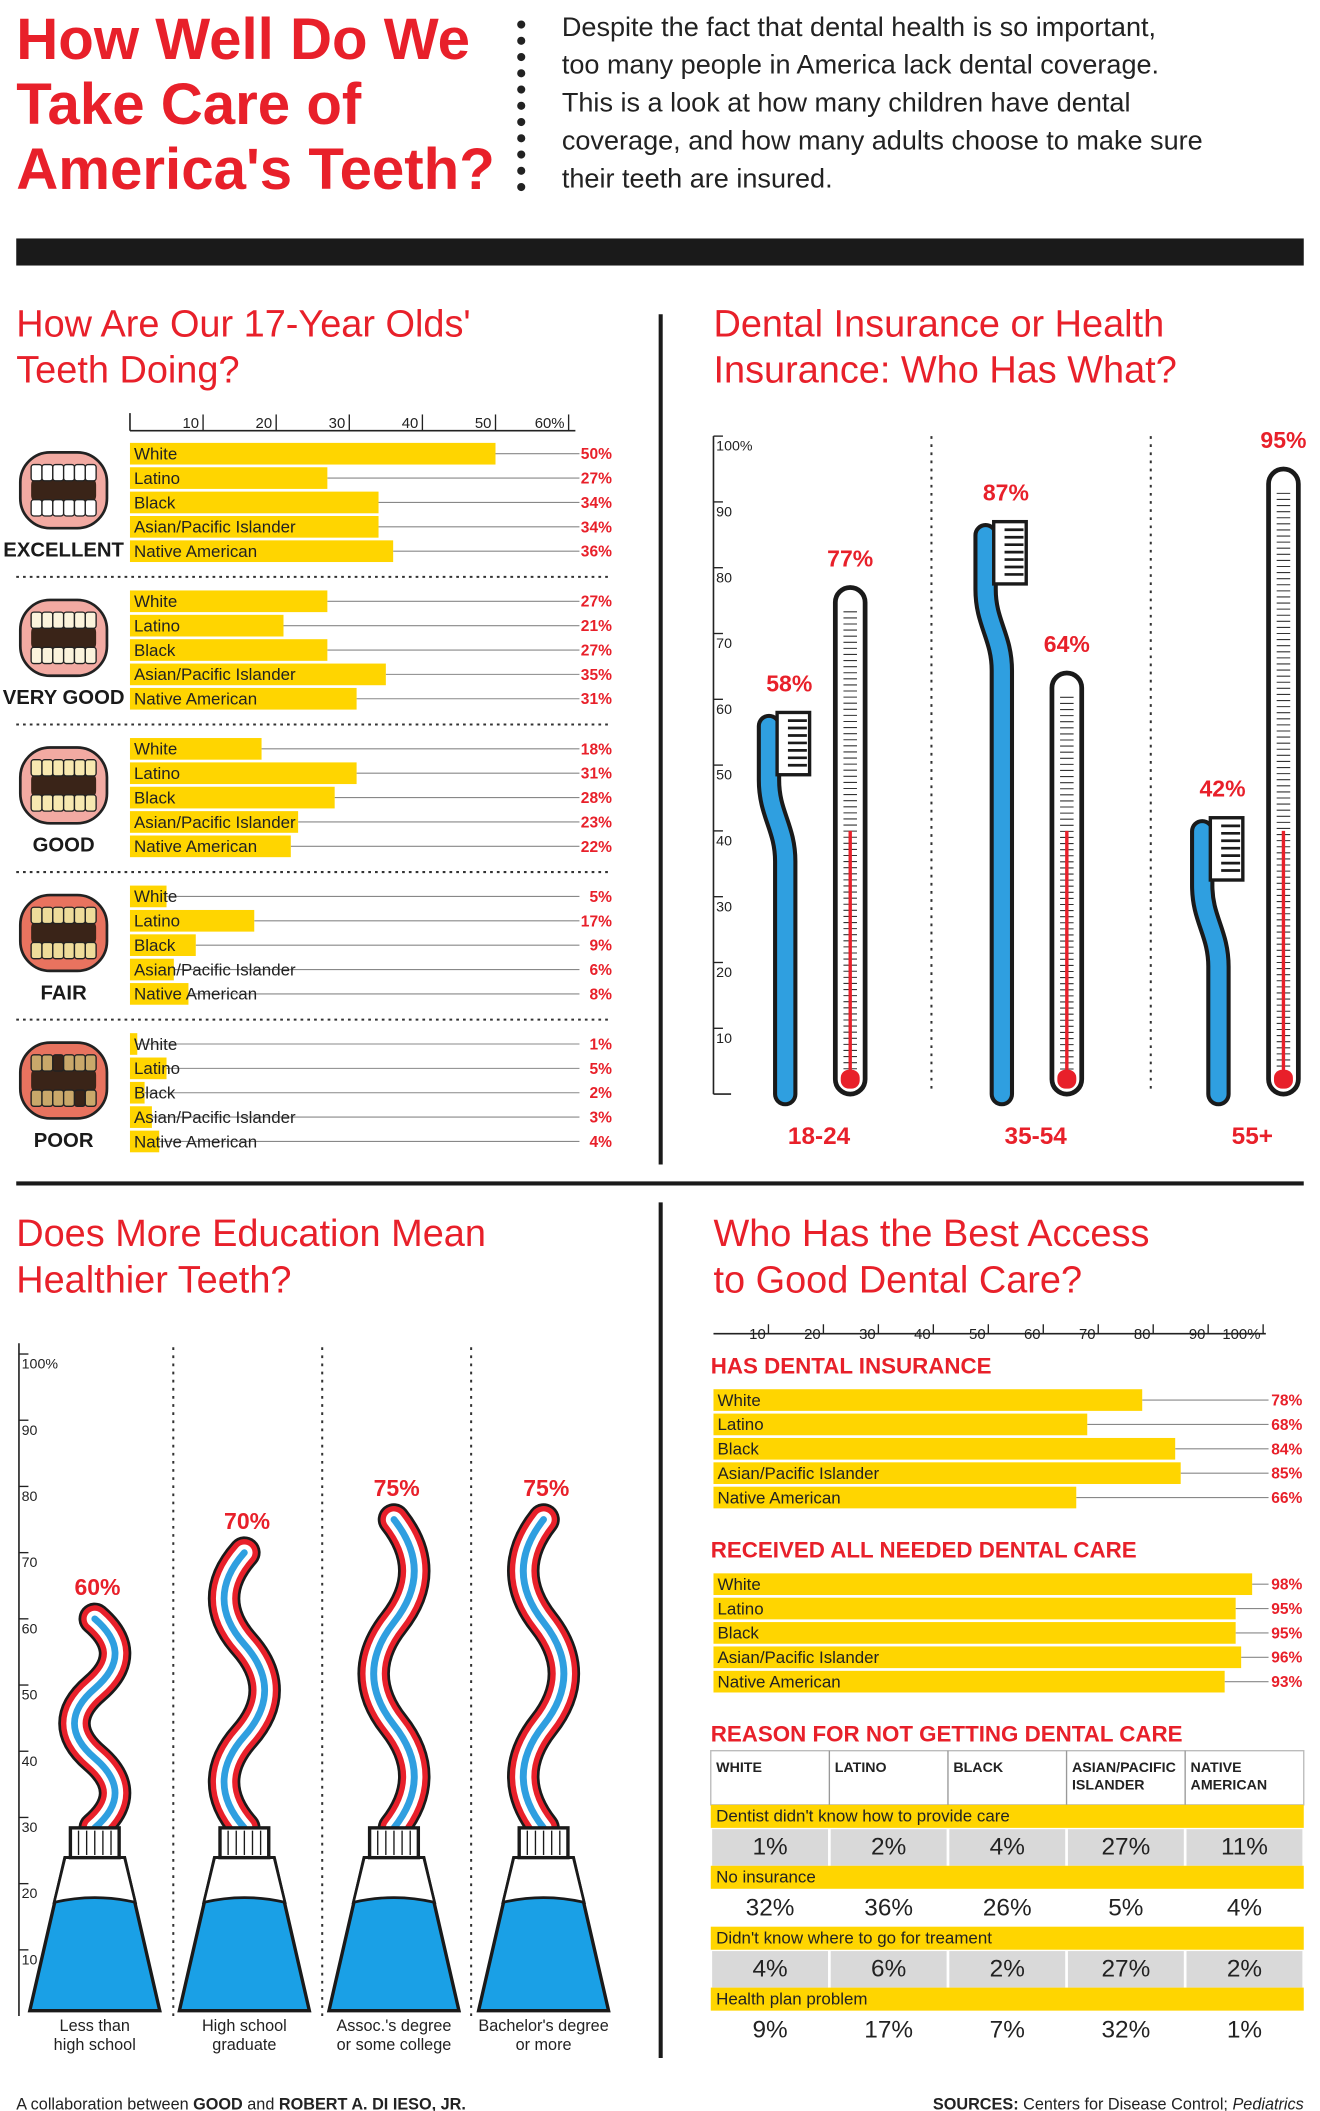 The image size is (1320, 2111). Describe the element at coordinates (769, 1847) in the screenshot. I see `cell-value: 1%` at that location.